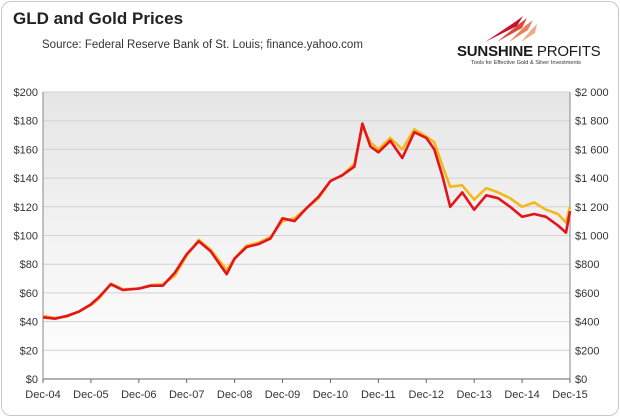 This screenshot has height=417, width=620. Describe the element at coordinates (569, 395) in the screenshot. I see `x-tick-label: Dec-15` at that location.